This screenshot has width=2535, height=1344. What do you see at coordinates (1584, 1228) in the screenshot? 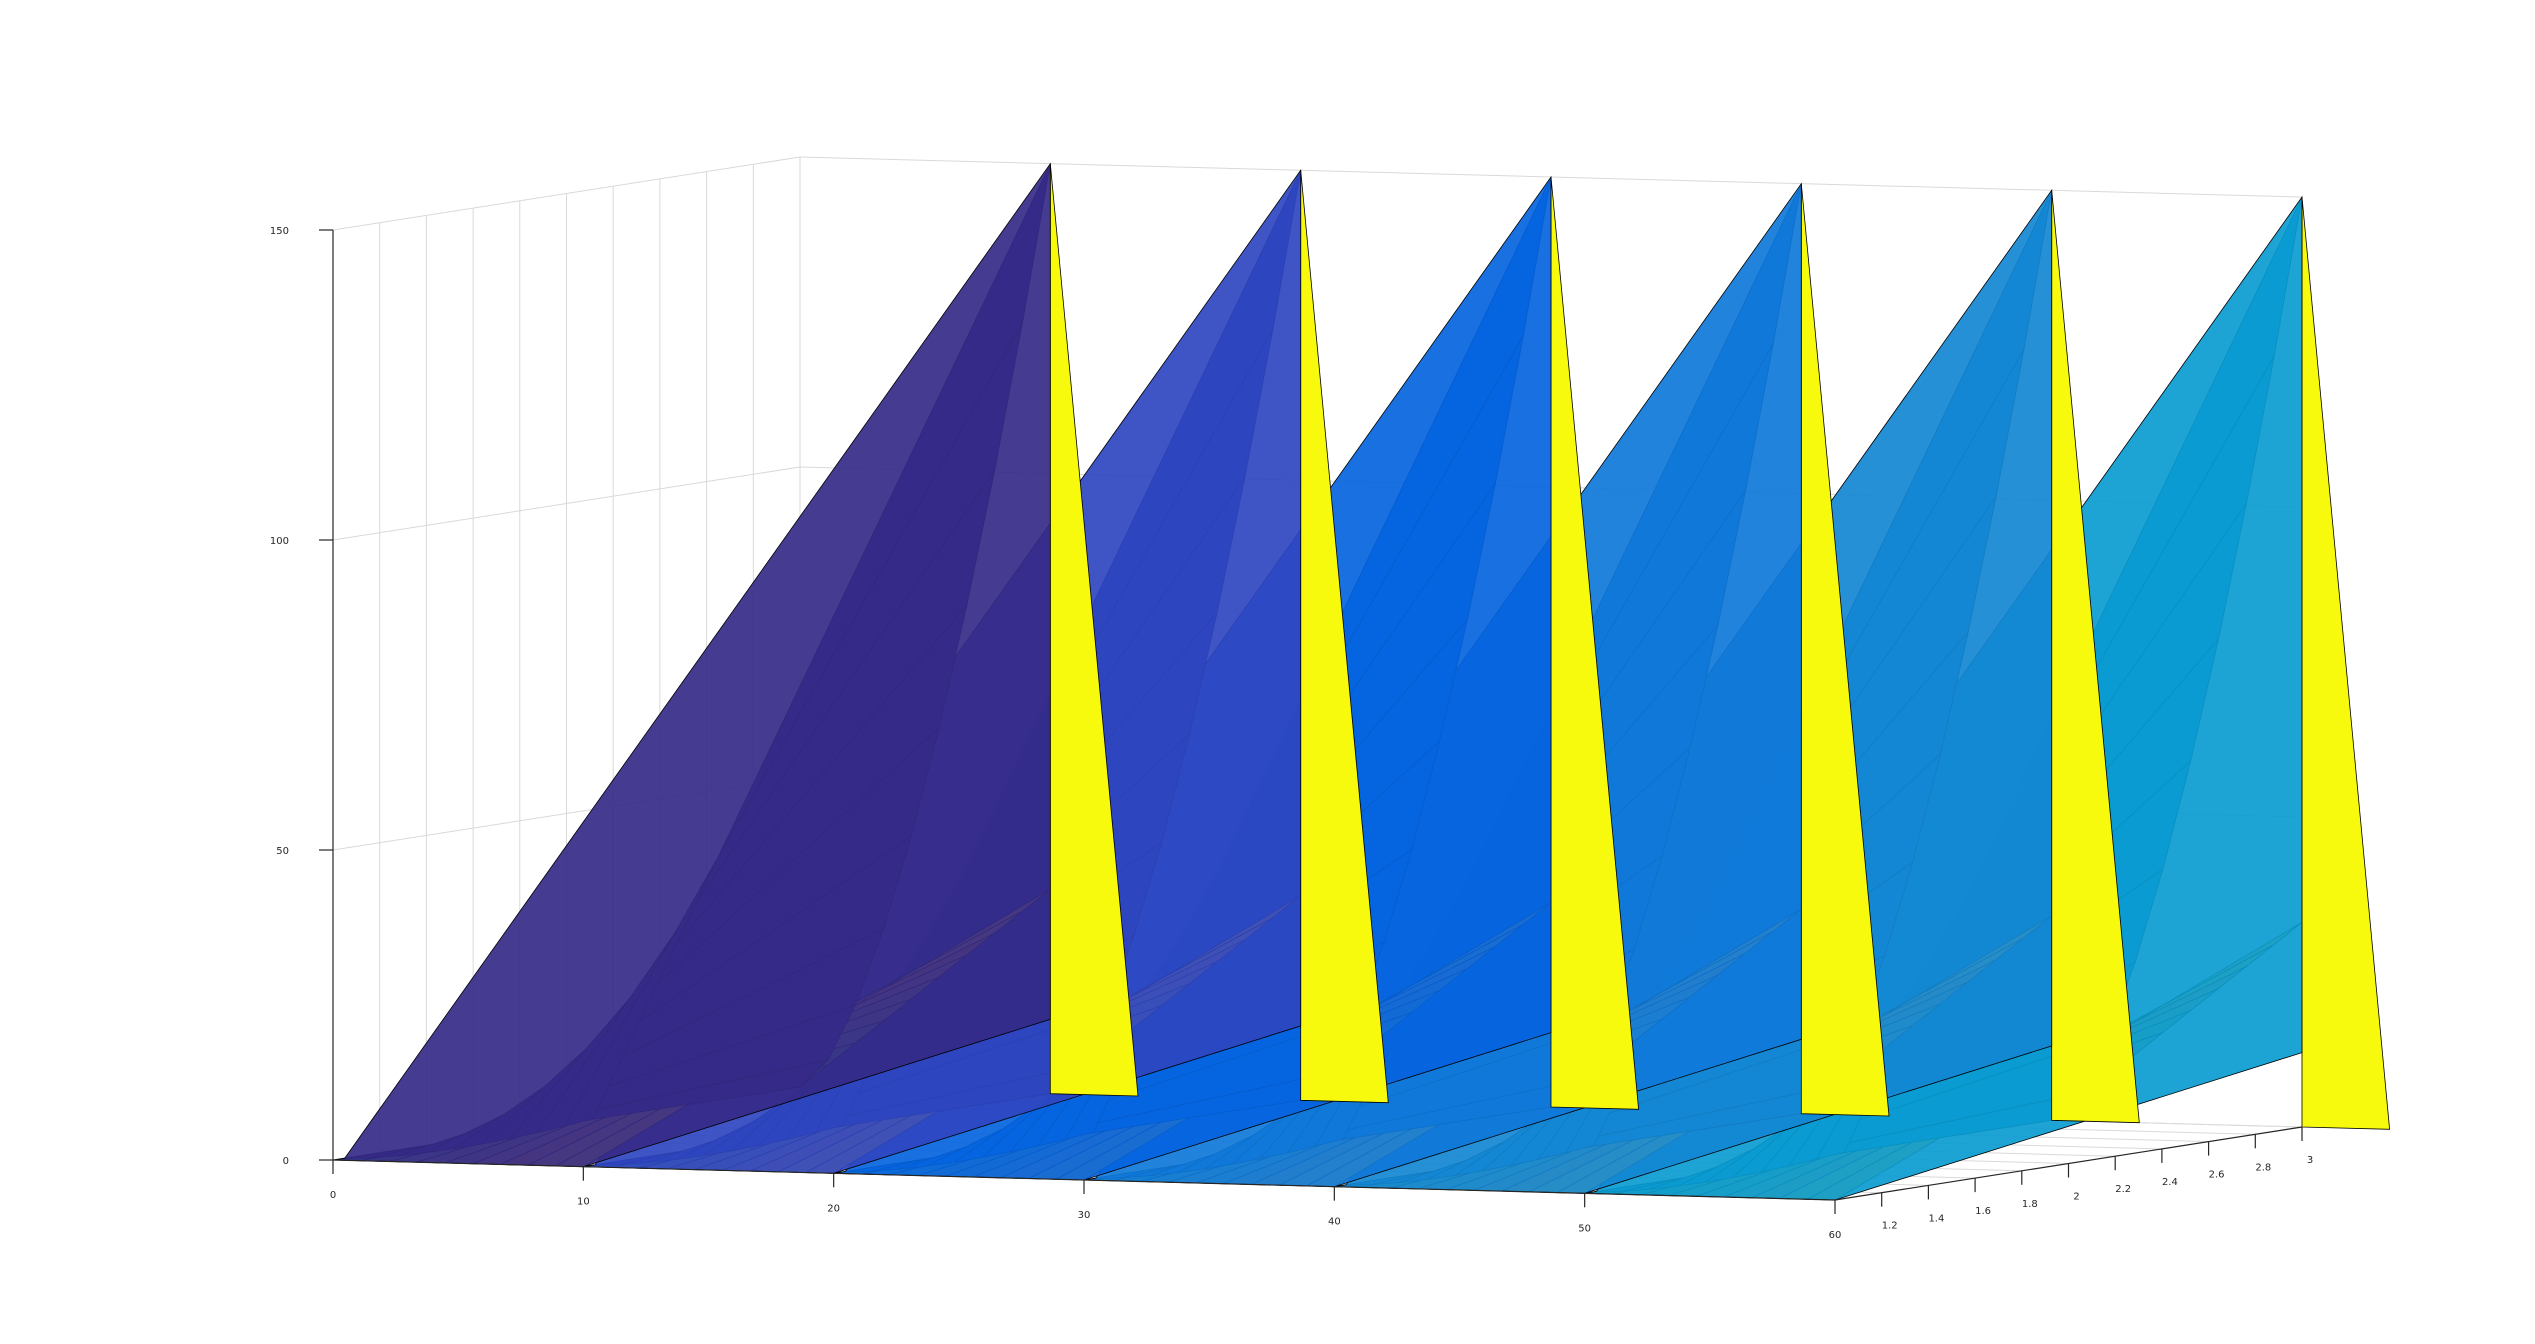
I see `x-tick-label: 50` at bounding box center [1584, 1228].